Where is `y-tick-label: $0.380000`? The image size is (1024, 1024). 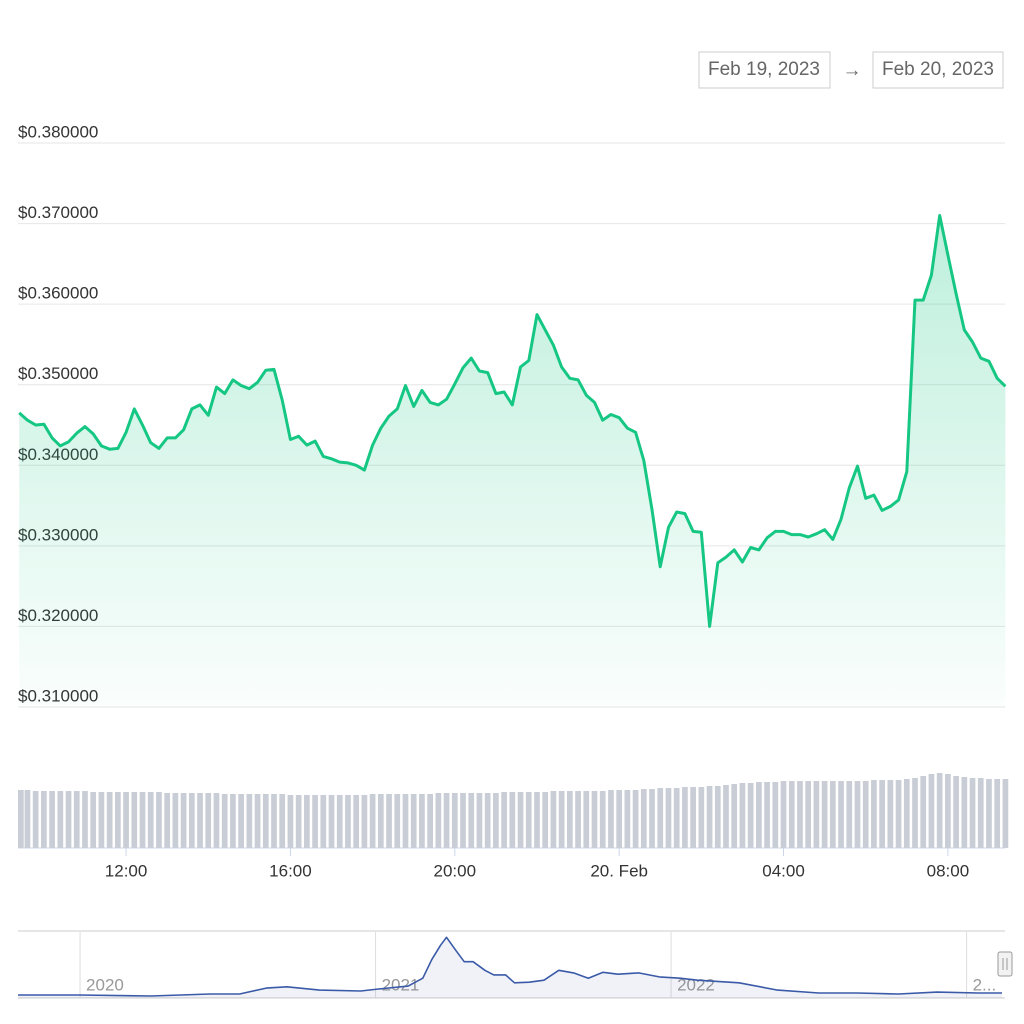
y-tick-label: $0.380000 is located at coordinates (58, 131).